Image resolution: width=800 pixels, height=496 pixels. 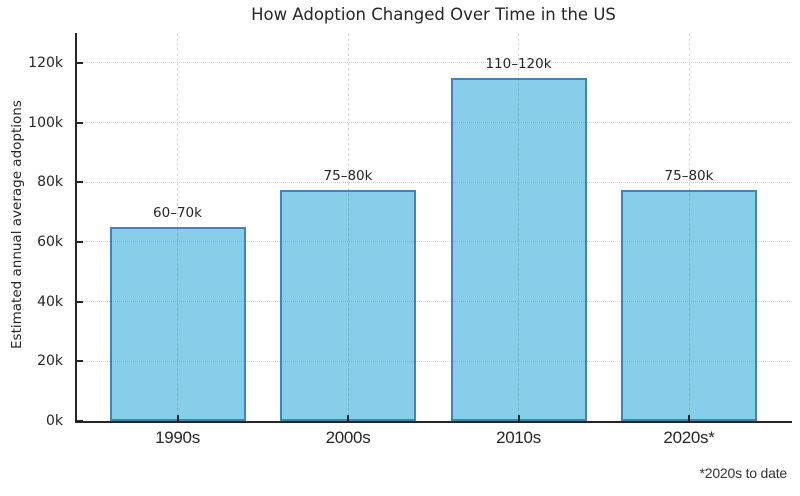 What do you see at coordinates (17, 224) in the screenshot?
I see `y-axis-label: Estimated annual average adoptions` at bounding box center [17, 224].